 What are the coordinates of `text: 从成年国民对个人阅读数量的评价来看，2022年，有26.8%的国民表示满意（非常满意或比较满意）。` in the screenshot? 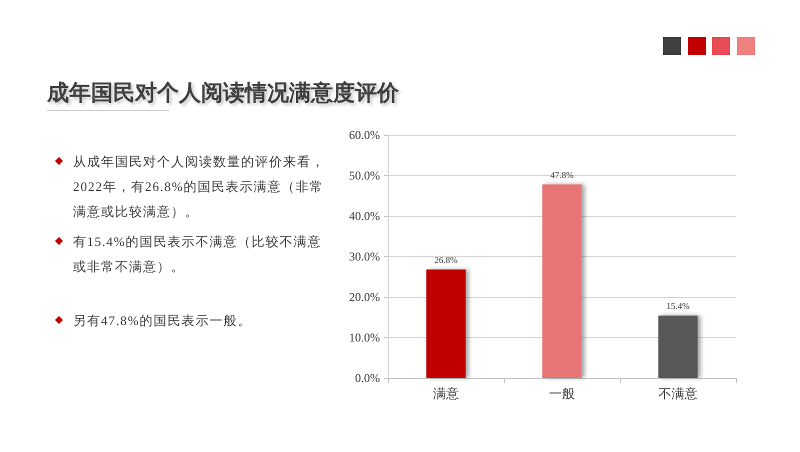 It's located at (199, 187).